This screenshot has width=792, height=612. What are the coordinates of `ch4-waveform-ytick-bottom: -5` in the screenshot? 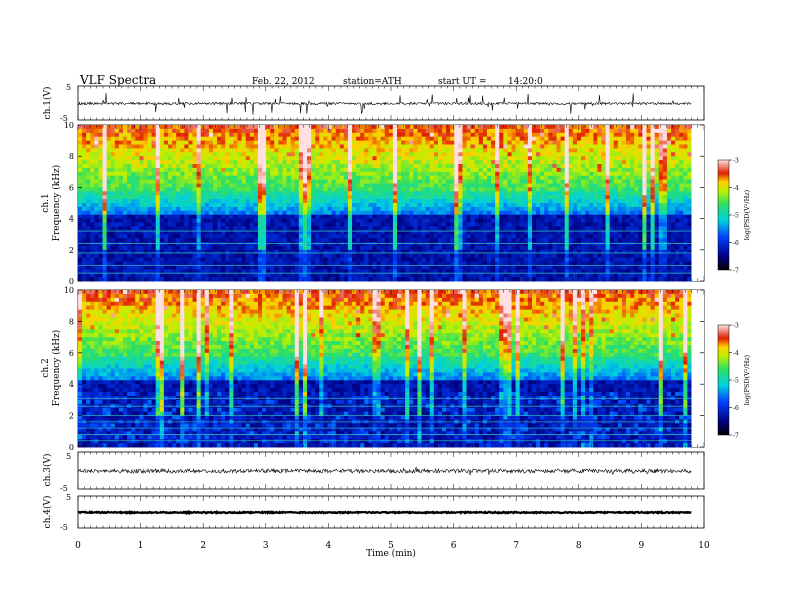 It's located at (64, 527).